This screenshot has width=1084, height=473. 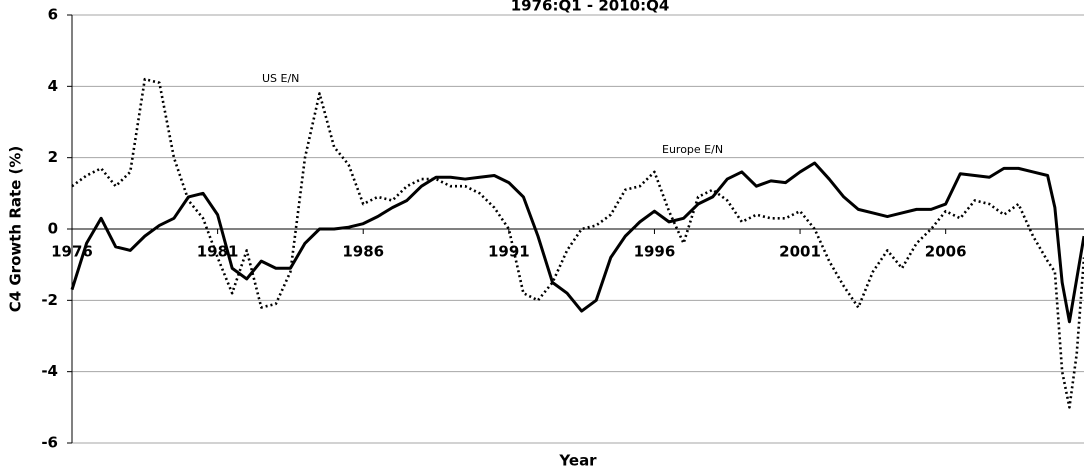 What do you see at coordinates (49, 371) in the screenshot?
I see `y-tick-label: -4` at bounding box center [49, 371].